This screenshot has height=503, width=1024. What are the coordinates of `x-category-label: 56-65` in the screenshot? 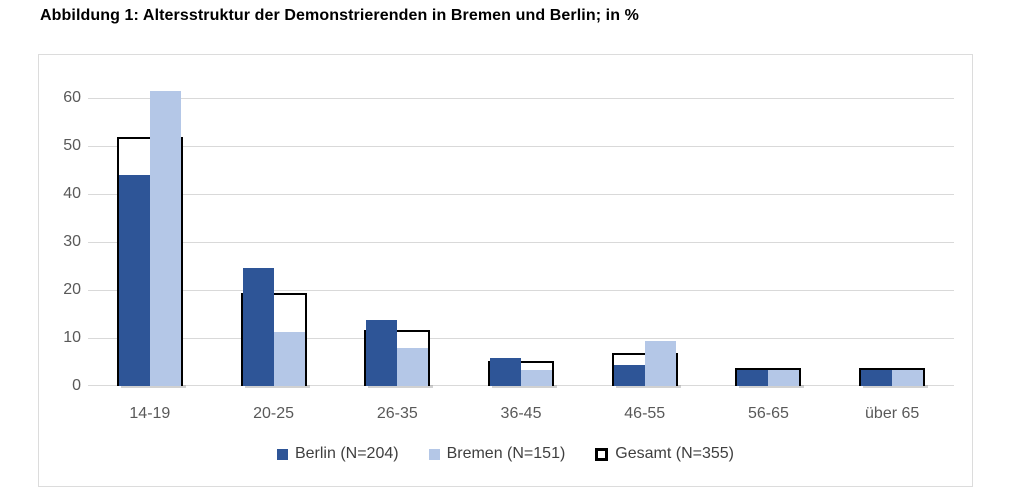 It's located at (768, 413).